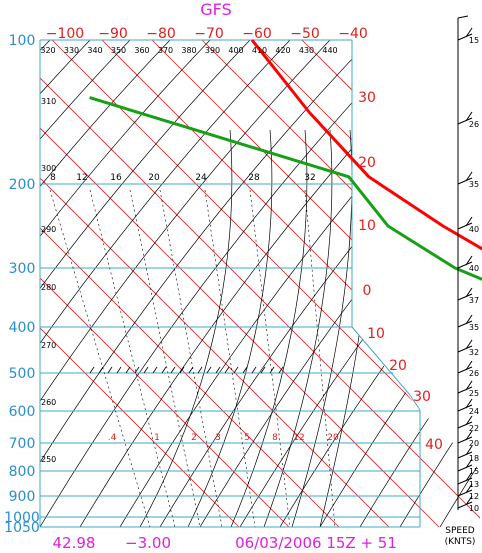  I want to click on mixing-ratio-lower-label: 1, so click(157, 438).